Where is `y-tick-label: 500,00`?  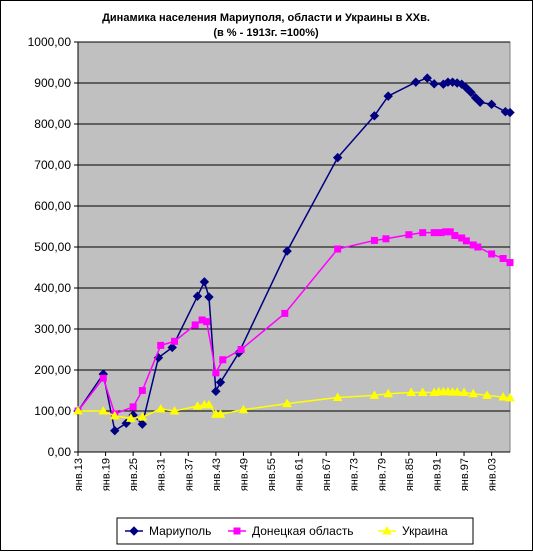
y-tick-label: 500,00 is located at coordinates (52, 247).